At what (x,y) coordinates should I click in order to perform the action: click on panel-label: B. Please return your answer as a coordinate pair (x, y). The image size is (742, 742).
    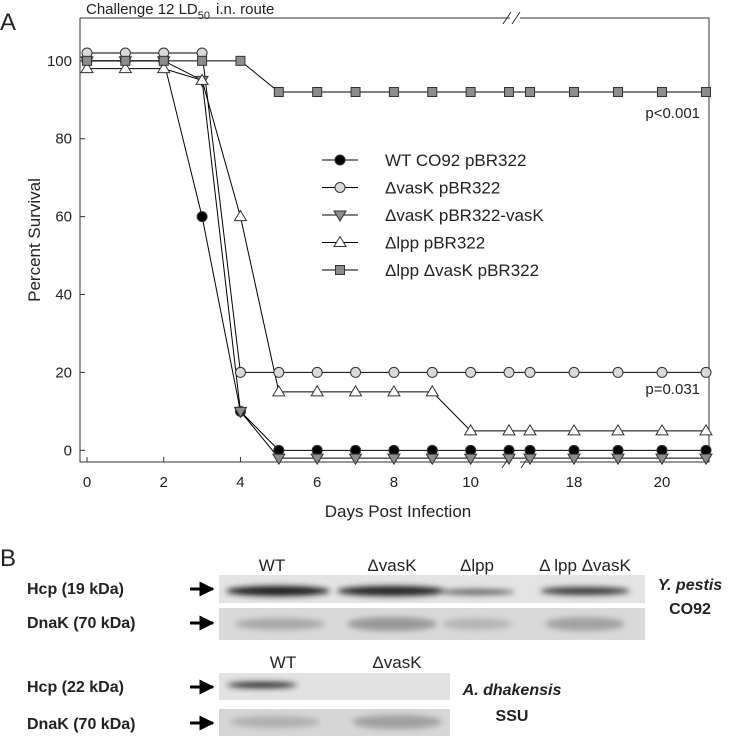
    Looking at the image, I should click on (8, 558).